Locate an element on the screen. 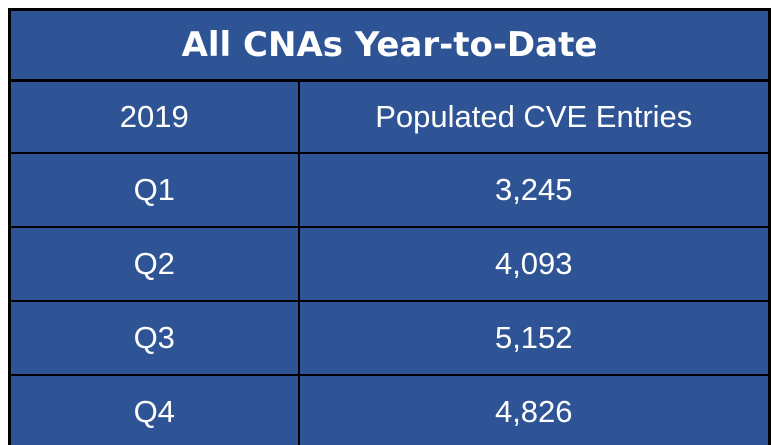 This screenshot has width=777, height=445. row-value-q2: 4,093 is located at coordinates (534, 264).